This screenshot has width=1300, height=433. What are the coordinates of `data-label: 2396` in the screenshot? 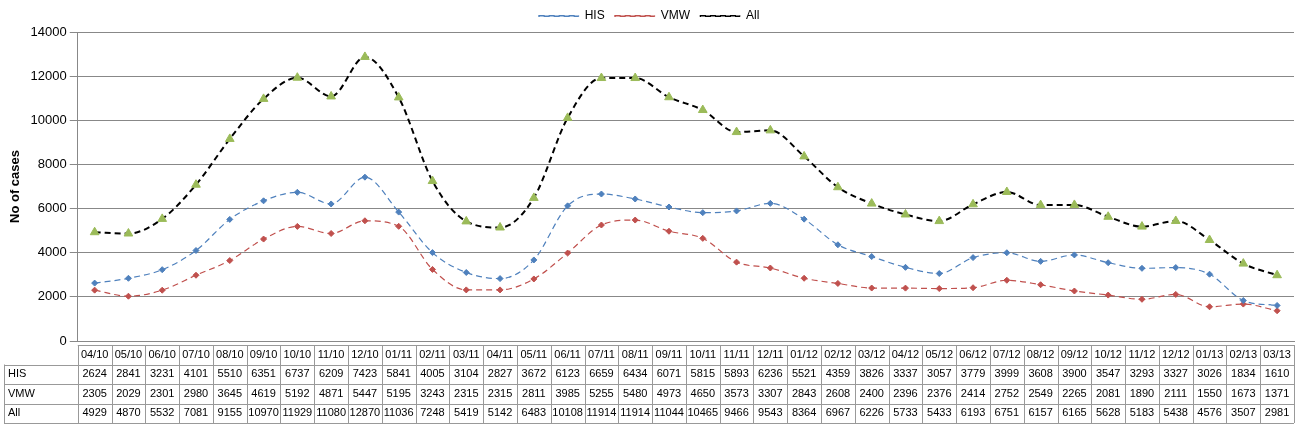 It's located at (905, 392).